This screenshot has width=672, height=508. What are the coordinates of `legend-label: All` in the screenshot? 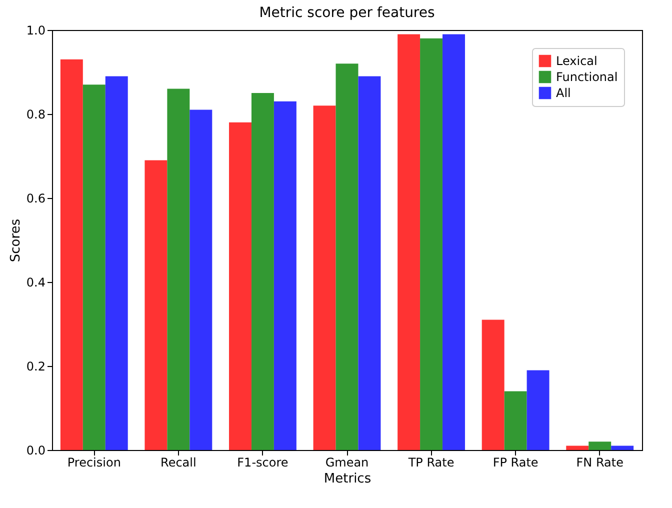 It's located at (563, 93).